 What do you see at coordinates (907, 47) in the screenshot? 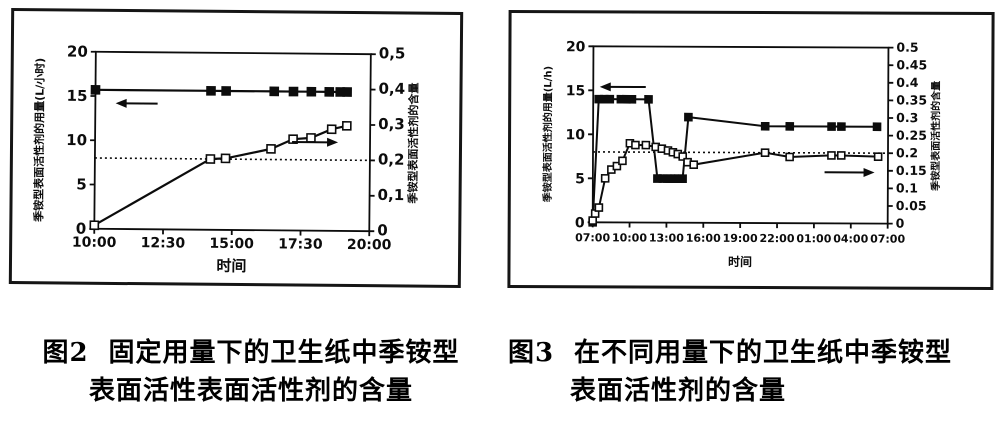
I see `svg-text: 0.5` at bounding box center [907, 47].